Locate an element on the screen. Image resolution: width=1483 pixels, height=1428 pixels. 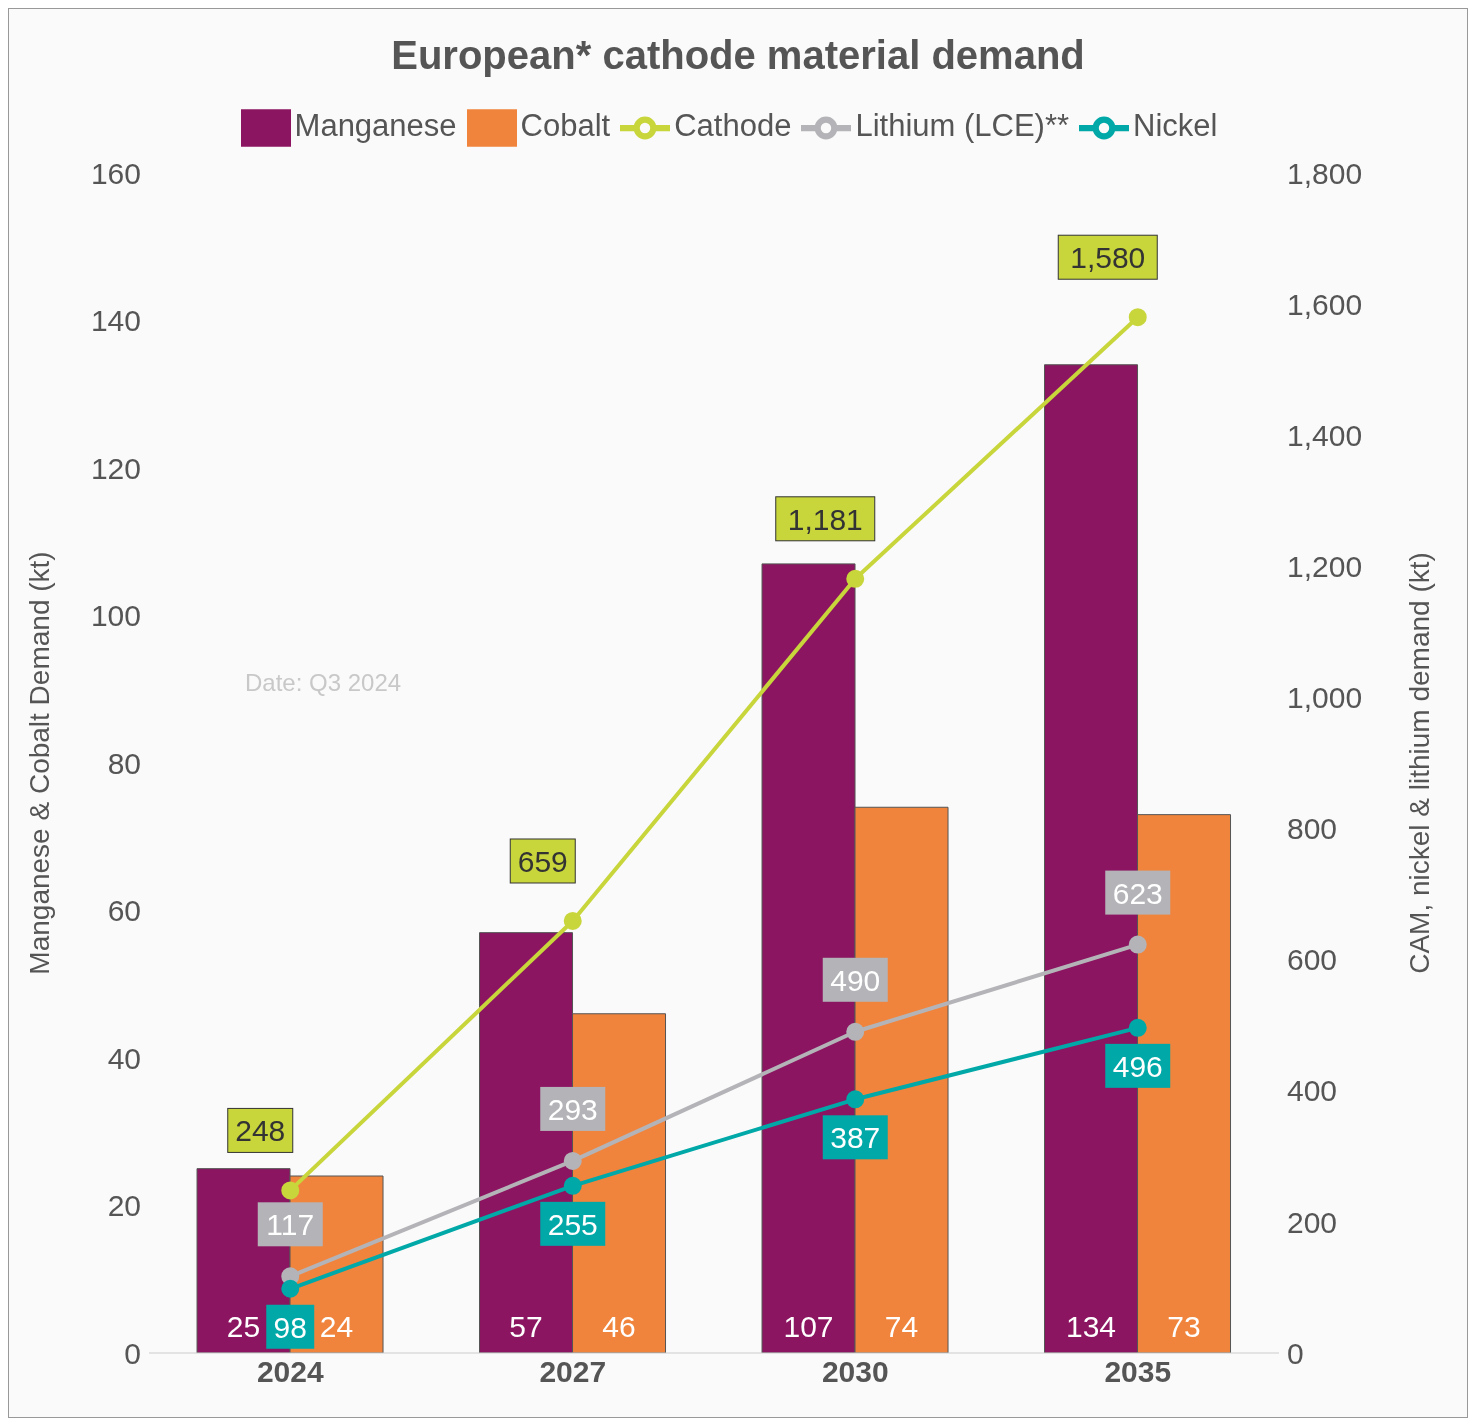
y-tick-label: 20 is located at coordinates (124, 1206).